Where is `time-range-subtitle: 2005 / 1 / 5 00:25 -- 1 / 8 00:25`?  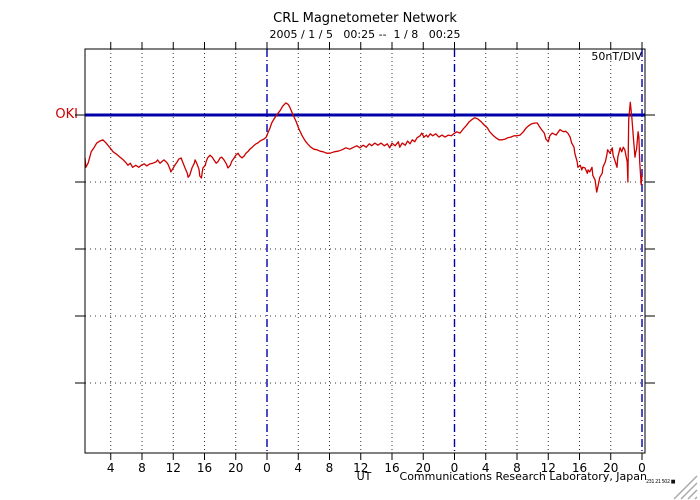
time-range-subtitle: 2005 / 1 / 5 00:25 -- 1 / 8 00:25 is located at coordinates (365, 34).